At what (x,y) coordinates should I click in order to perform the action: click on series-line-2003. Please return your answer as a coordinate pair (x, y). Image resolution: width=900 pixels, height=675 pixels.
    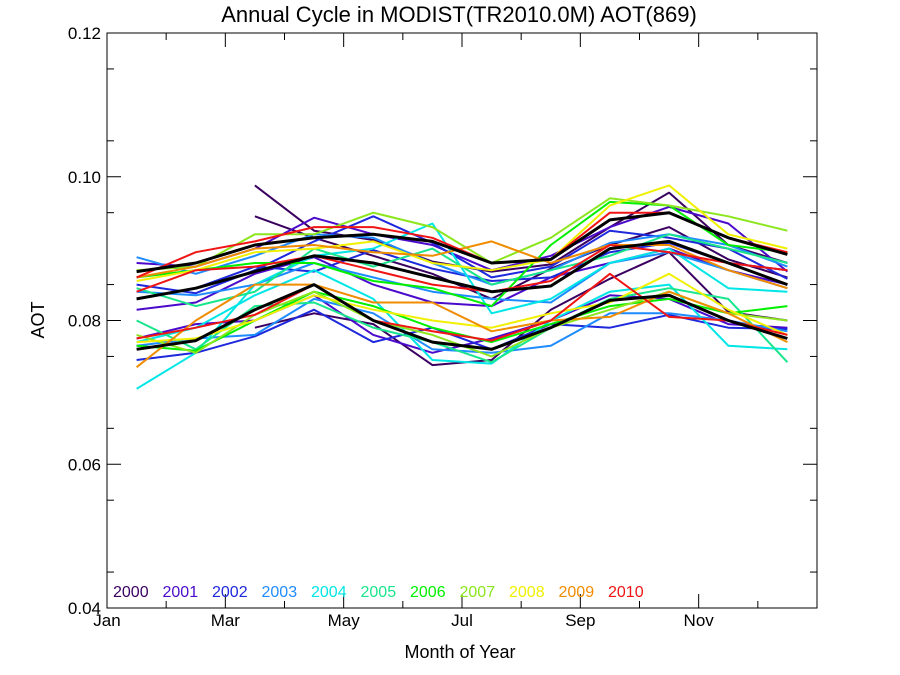
    Looking at the image, I should click on (462, 325).